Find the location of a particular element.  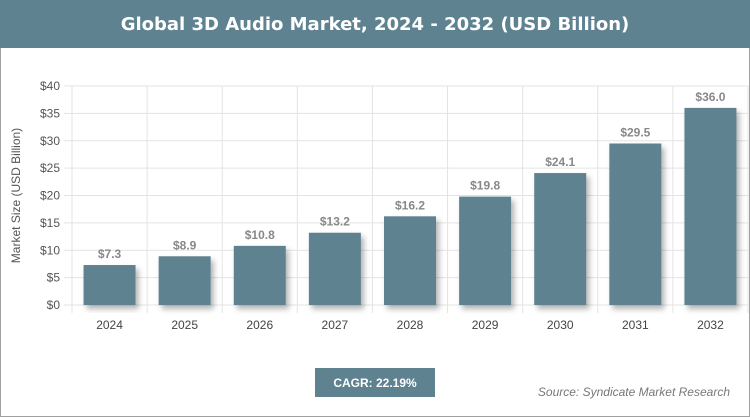

data-label: $19.8 is located at coordinates (485, 186).